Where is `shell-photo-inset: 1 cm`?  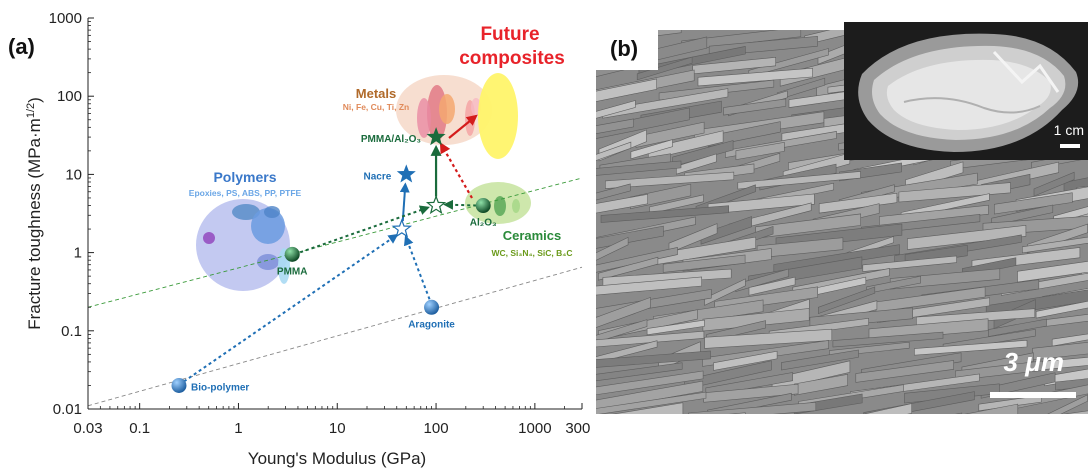
shell-photo-inset: 1 cm is located at coordinates (966, 91).